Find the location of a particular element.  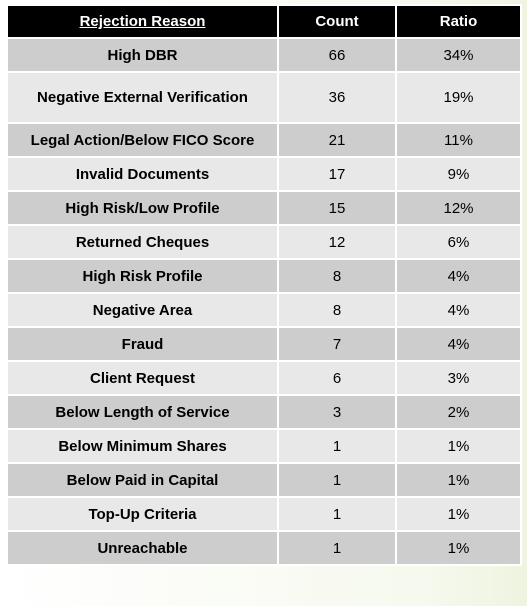

table-row: High DBR 66 34% is located at coordinates (264, 55).